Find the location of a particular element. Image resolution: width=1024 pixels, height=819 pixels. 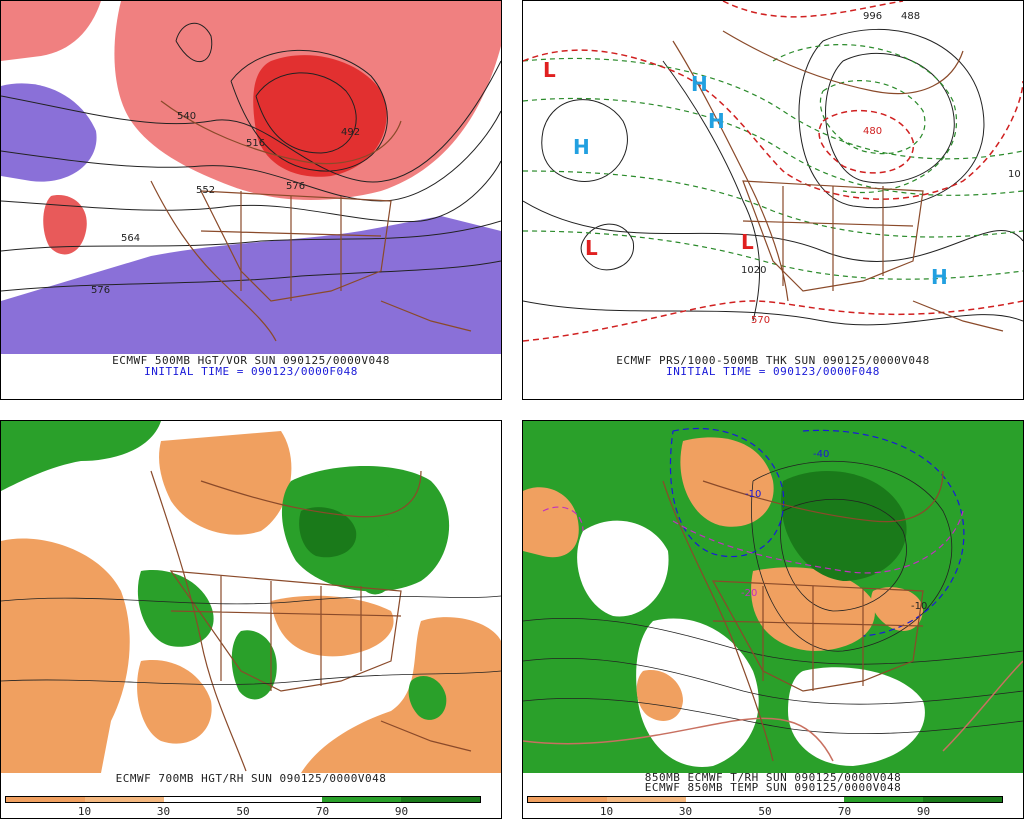

contour-label: 492 is located at coordinates (350, 132).